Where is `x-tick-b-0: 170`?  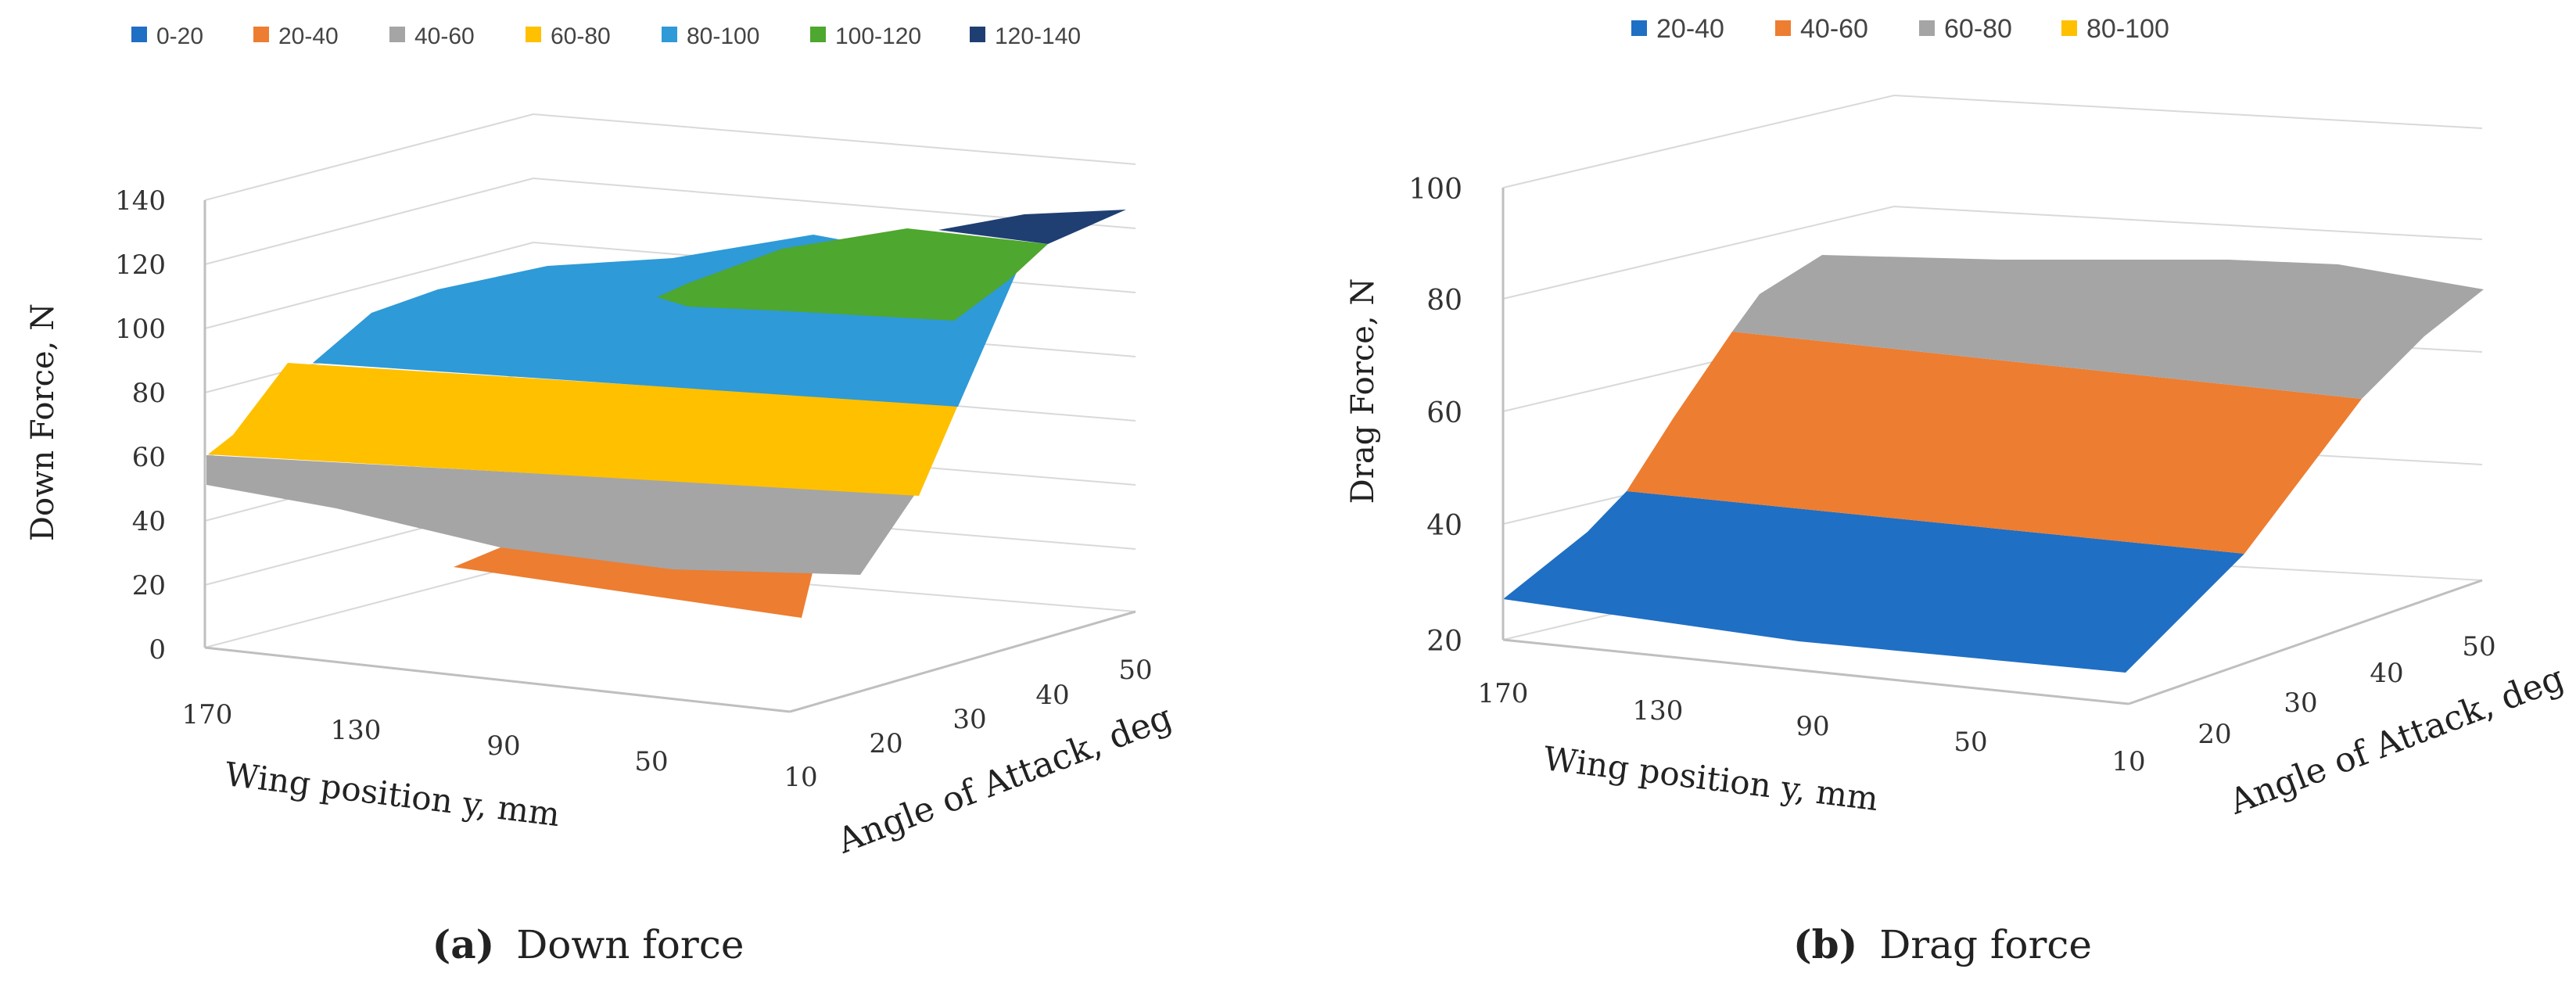 x-tick-b-0: 170 is located at coordinates (1503, 693).